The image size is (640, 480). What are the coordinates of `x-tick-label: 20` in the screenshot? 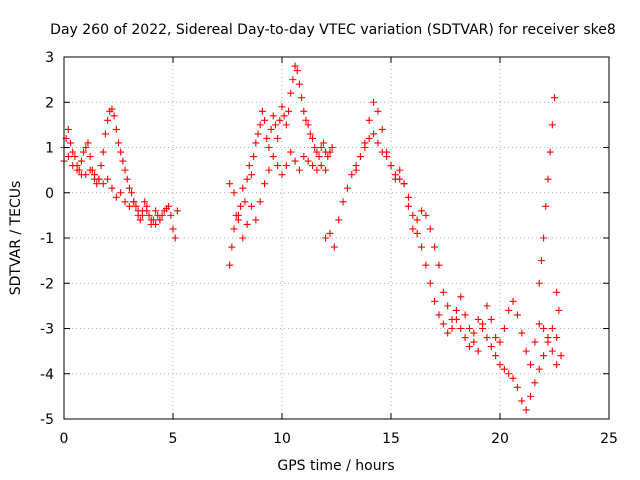 It's located at (500, 439).